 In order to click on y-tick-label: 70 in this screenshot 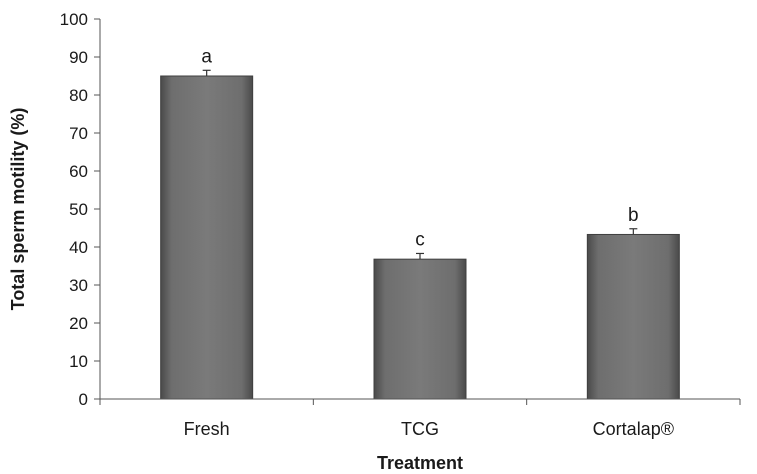, I will do `click(78, 133)`.